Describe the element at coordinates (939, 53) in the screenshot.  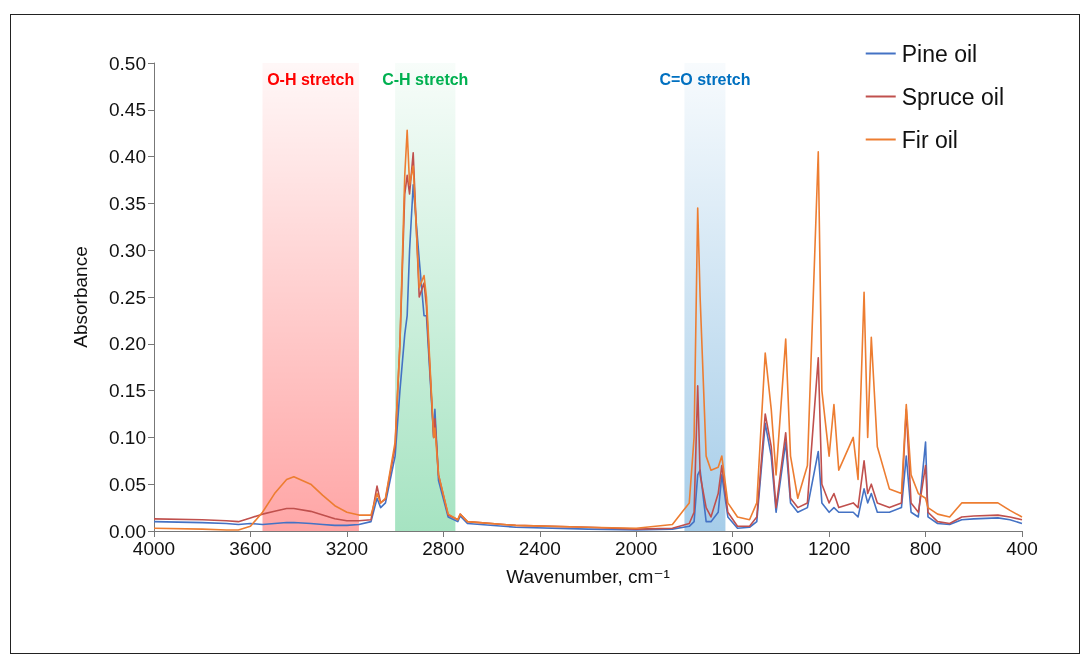
I see `legend-label: Pine oil` at that location.